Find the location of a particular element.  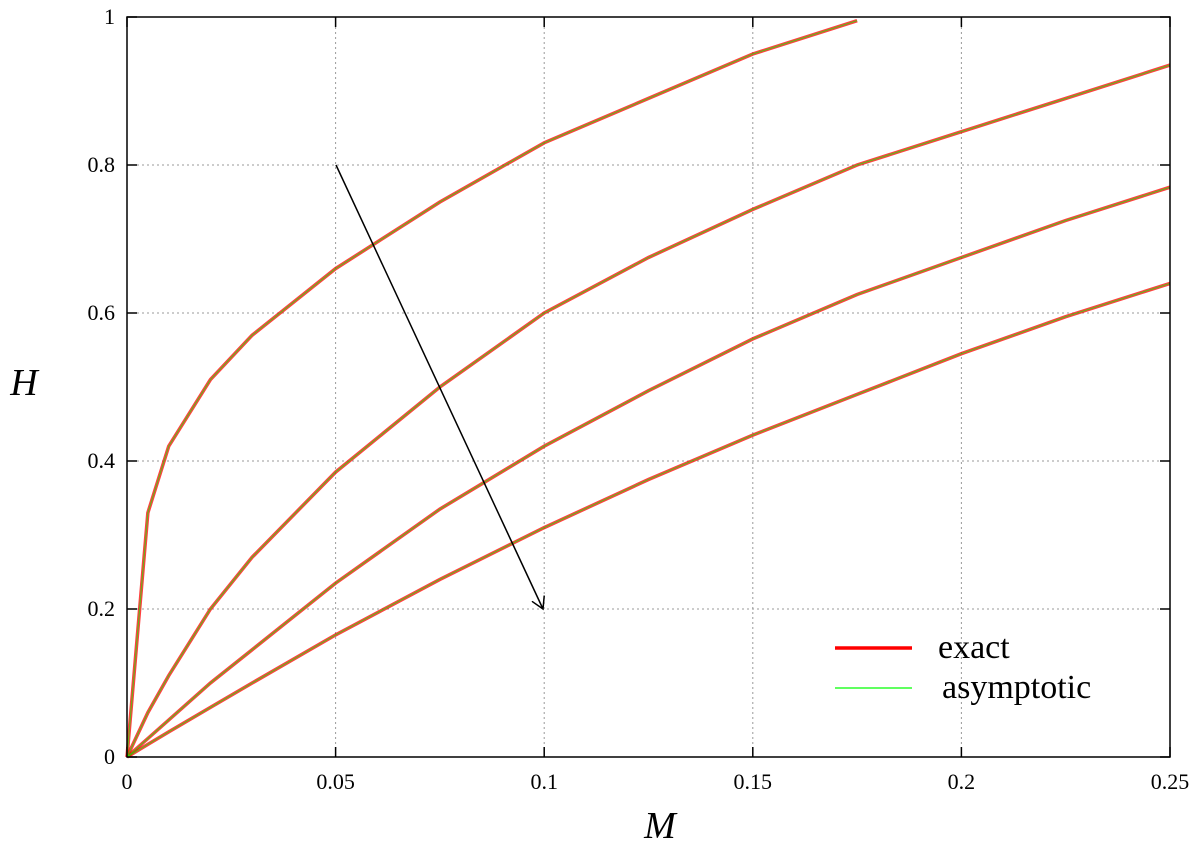

x-tick-label: 0 is located at coordinates (127, 781).